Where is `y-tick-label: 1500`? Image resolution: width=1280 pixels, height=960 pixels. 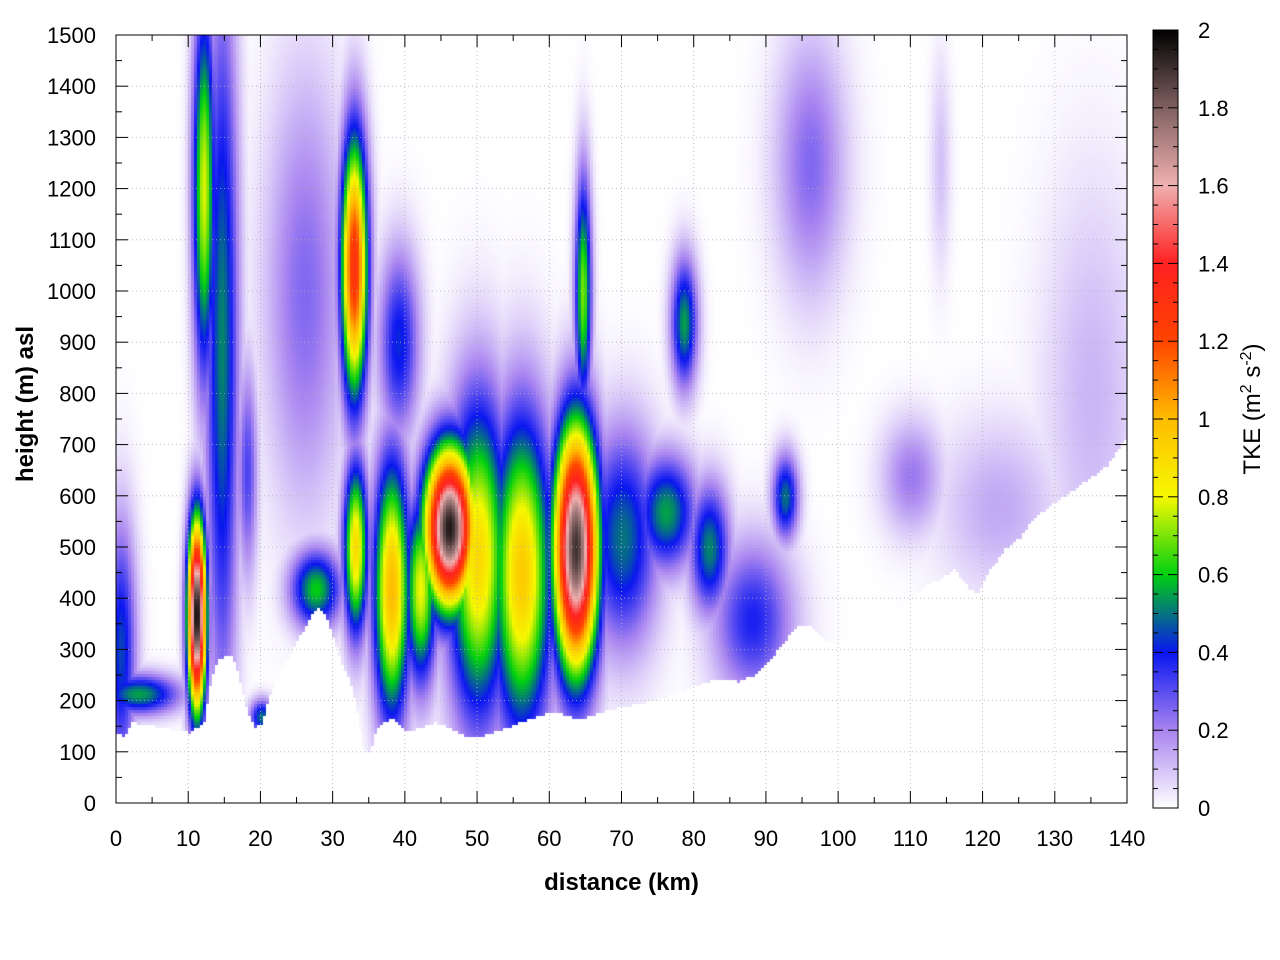 y-tick-label: 1500 is located at coordinates (71, 35).